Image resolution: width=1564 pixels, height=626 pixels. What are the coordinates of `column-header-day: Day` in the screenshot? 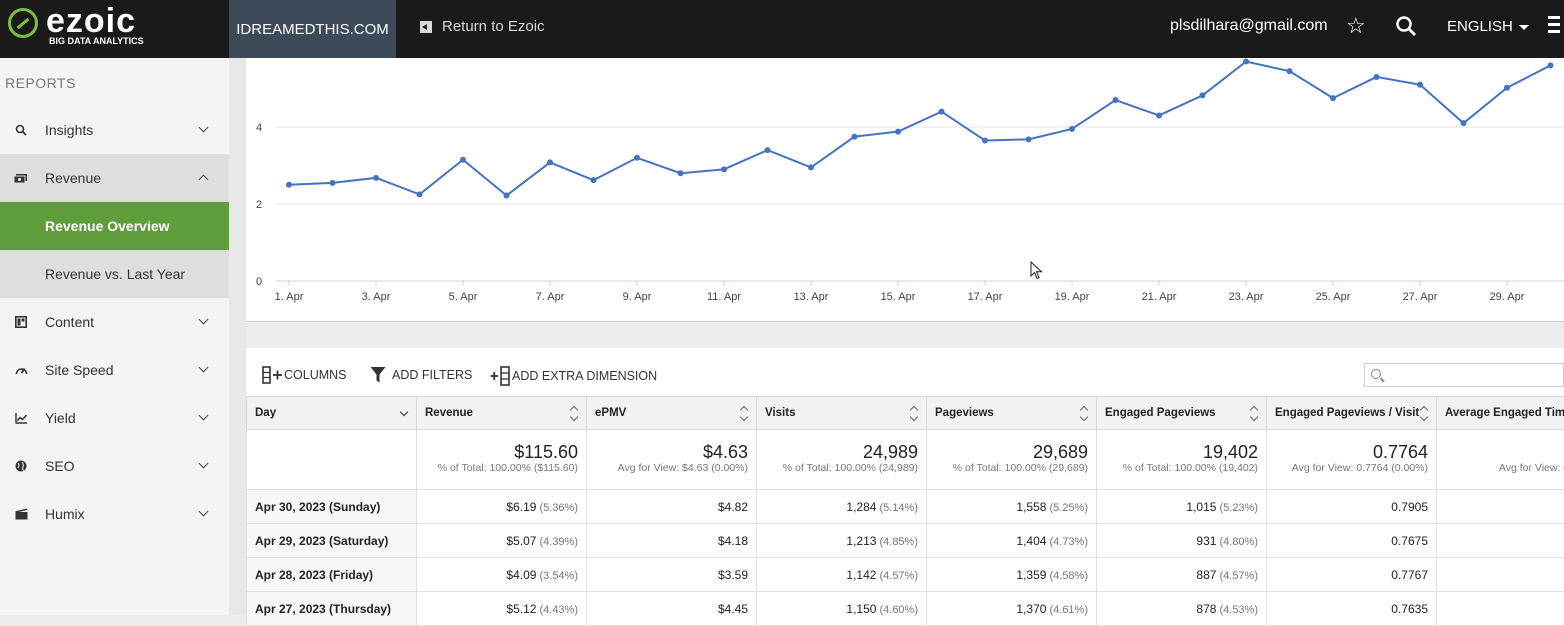 It's located at (332, 413).